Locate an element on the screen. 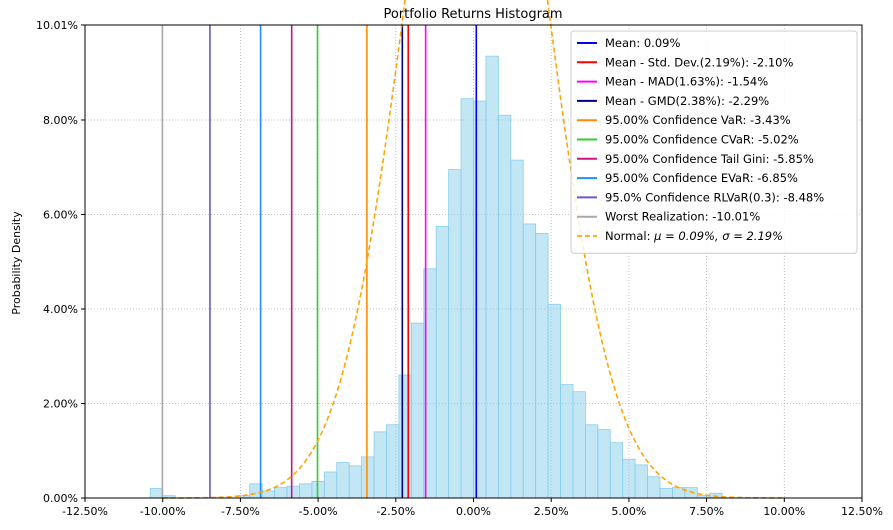 This screenshot has height=530, width=893. y-tick-label: 8.00% is located at coordinates (60, 120).